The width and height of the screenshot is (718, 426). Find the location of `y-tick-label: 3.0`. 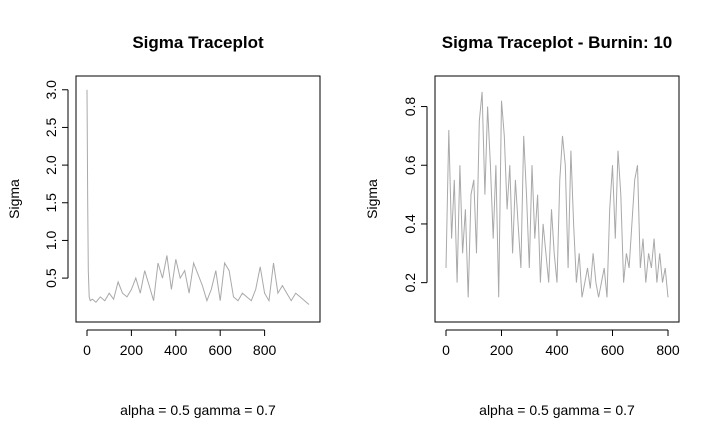

y-tick-label: 3.0 is located at coordinates (51, 90).